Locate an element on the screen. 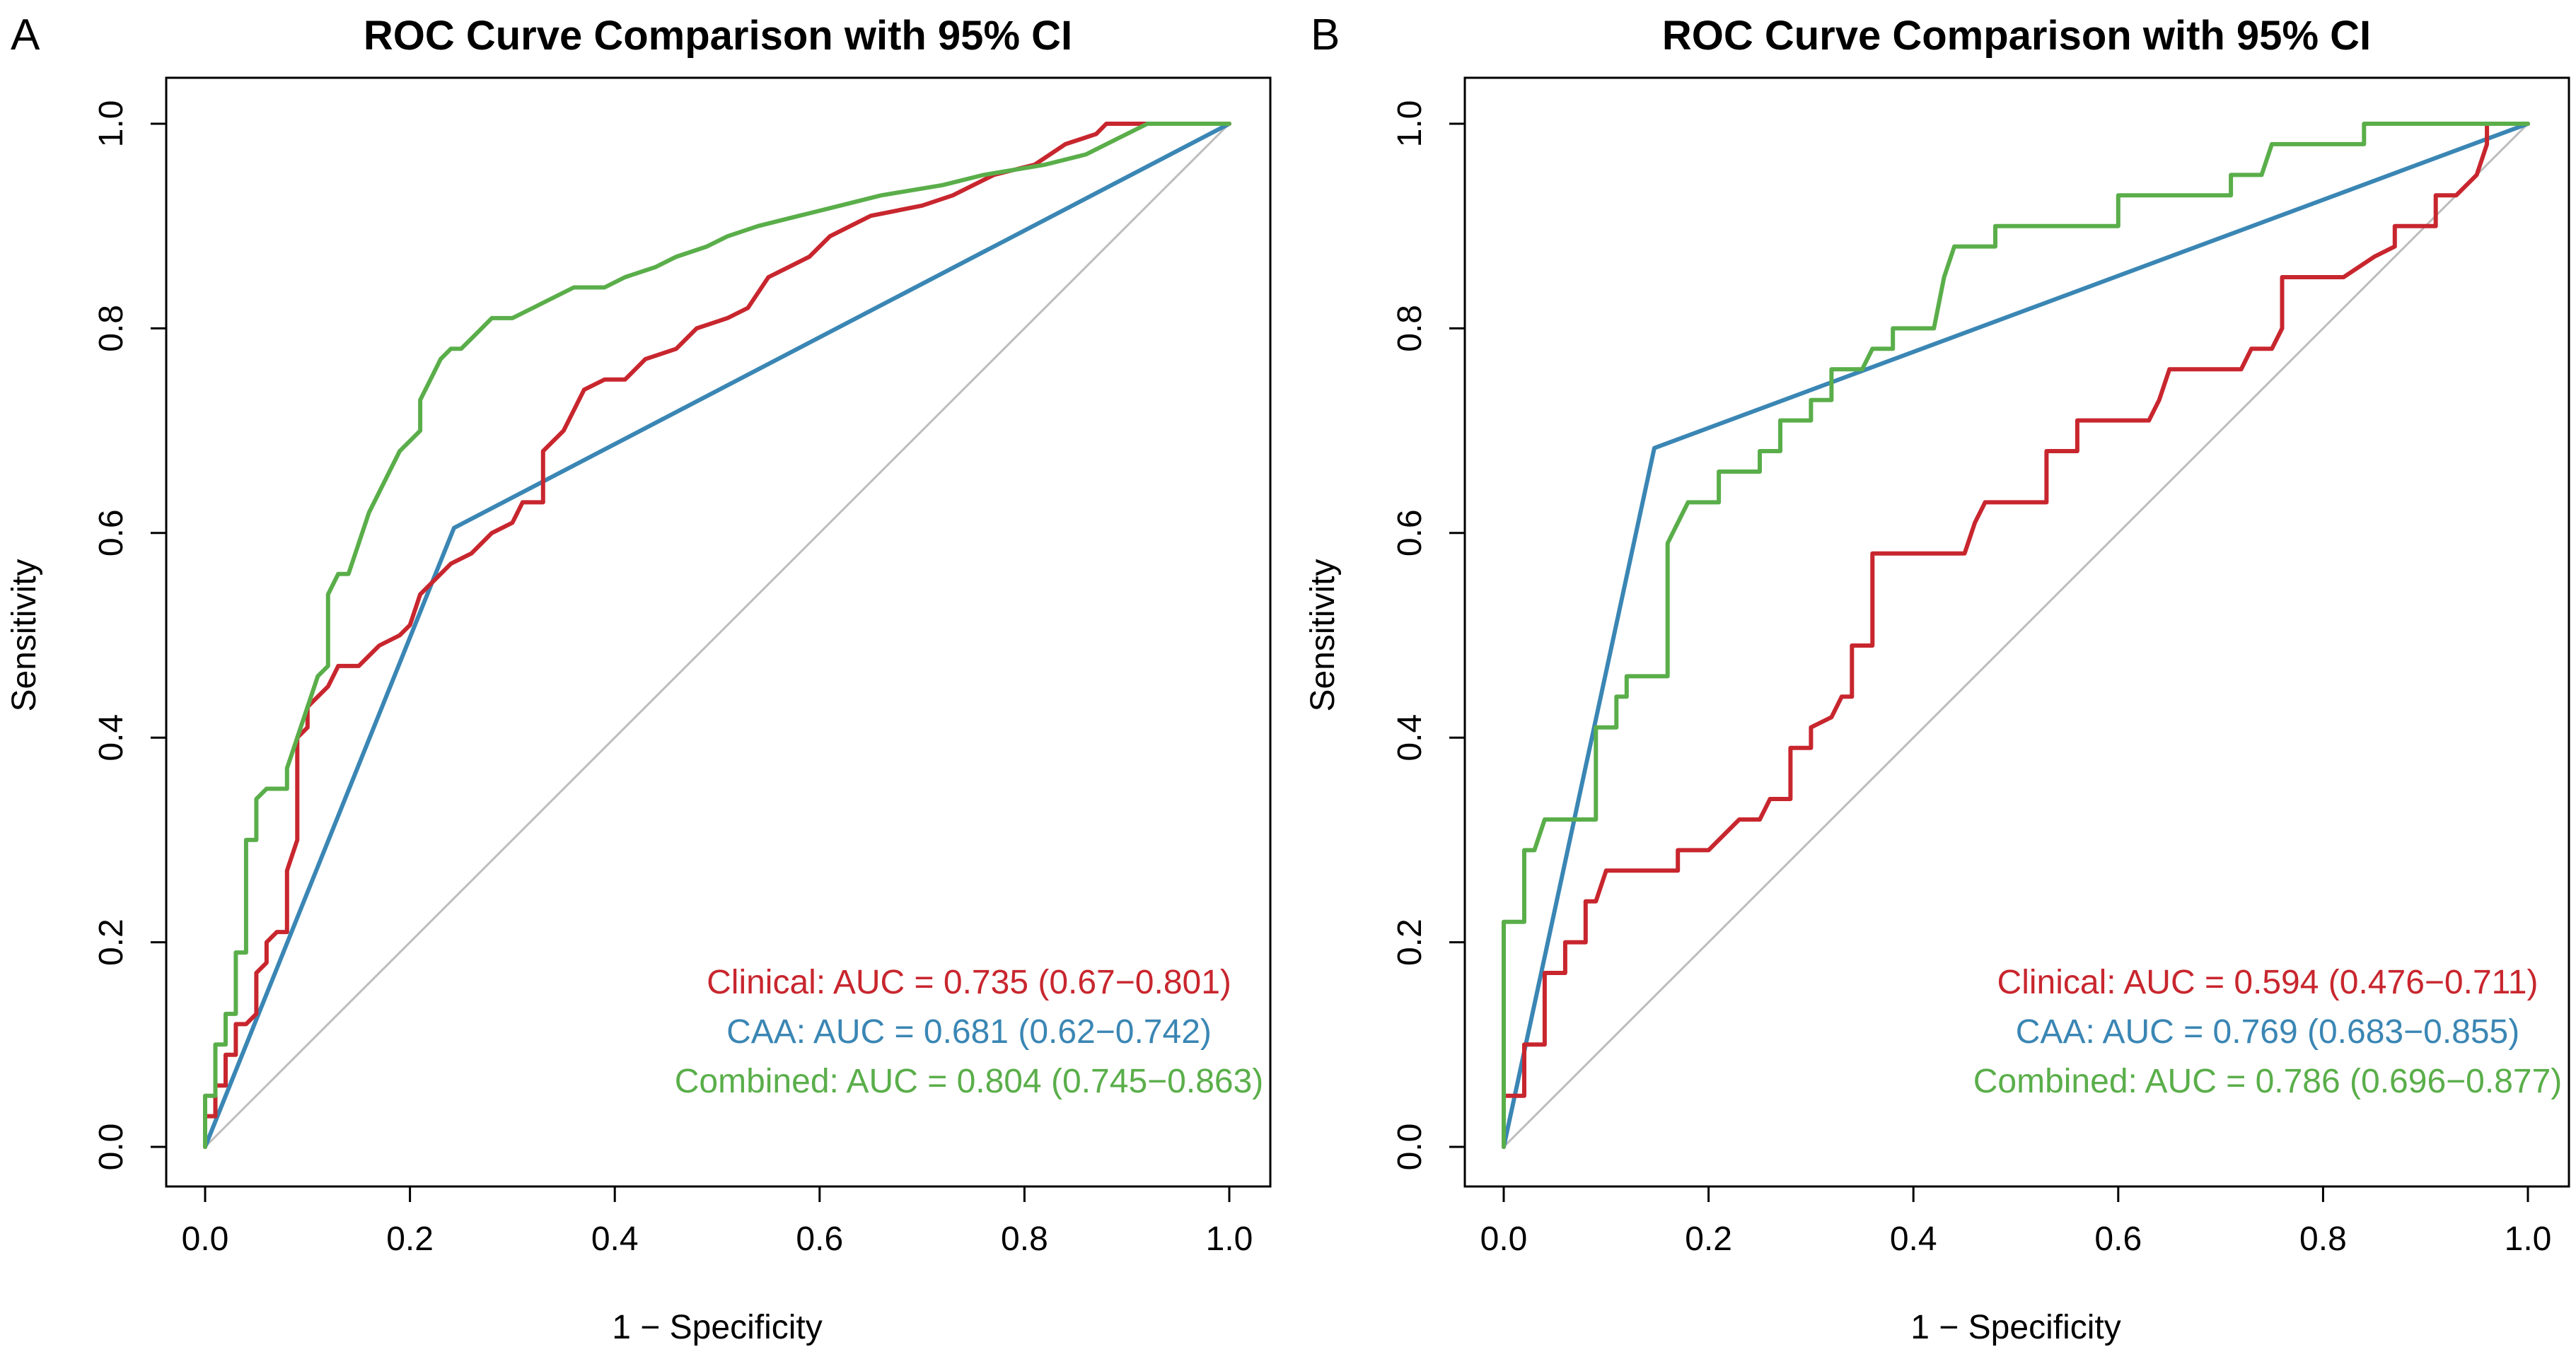 The height and width of the screenshot is (1359, 2576). legend-entry-caa: CAA: AUC = 0.769 (0.683−0.855) is located at coordinates (2267, 1032).